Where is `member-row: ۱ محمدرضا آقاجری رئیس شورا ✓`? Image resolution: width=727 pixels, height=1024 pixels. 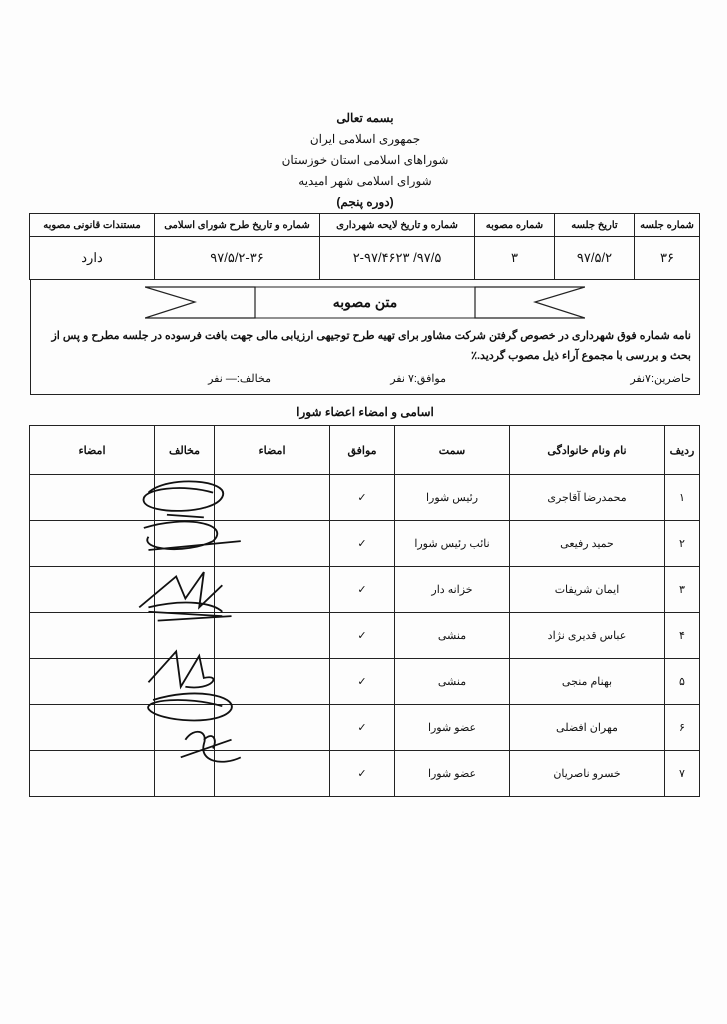 member-row: ۱ محمدرضا آقاجری رئیس شورا ✓ is located at coordinates (364, 497).